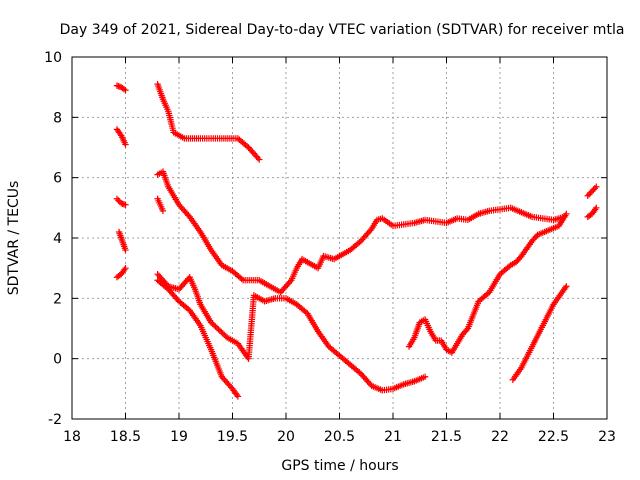 The image size is (640, 480). What do you see at coordinates (55, 420) in the screenshot?
I see `y-tick-label: -2` at bounding box center [55, 420].